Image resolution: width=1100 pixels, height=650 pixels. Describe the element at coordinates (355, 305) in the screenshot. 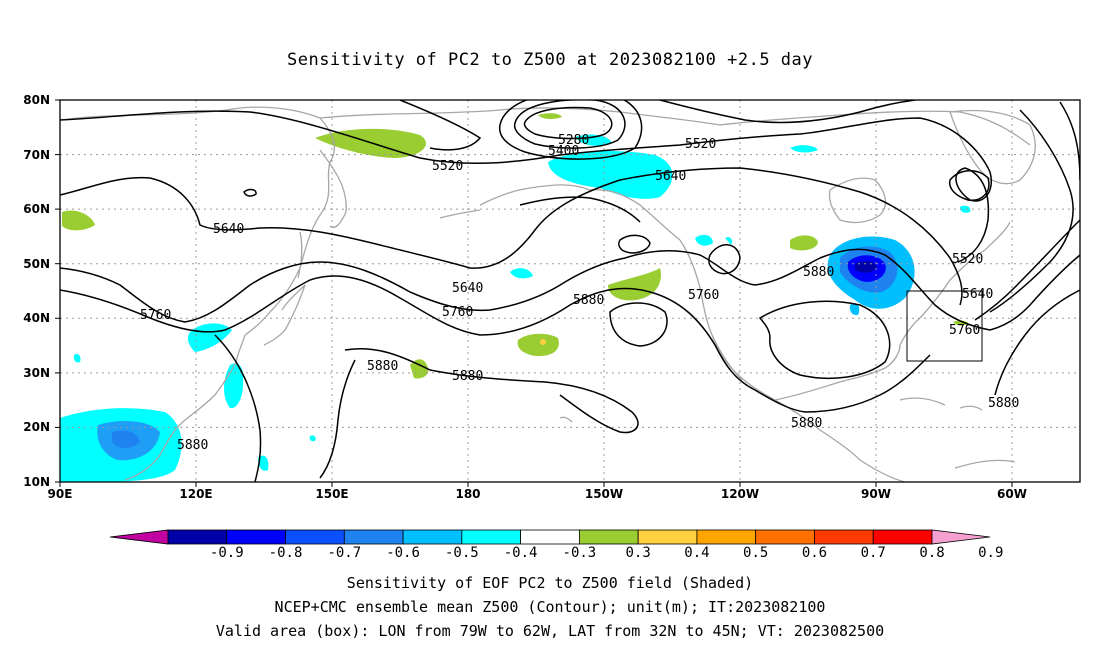

I see `contour-5880-a` at that location.